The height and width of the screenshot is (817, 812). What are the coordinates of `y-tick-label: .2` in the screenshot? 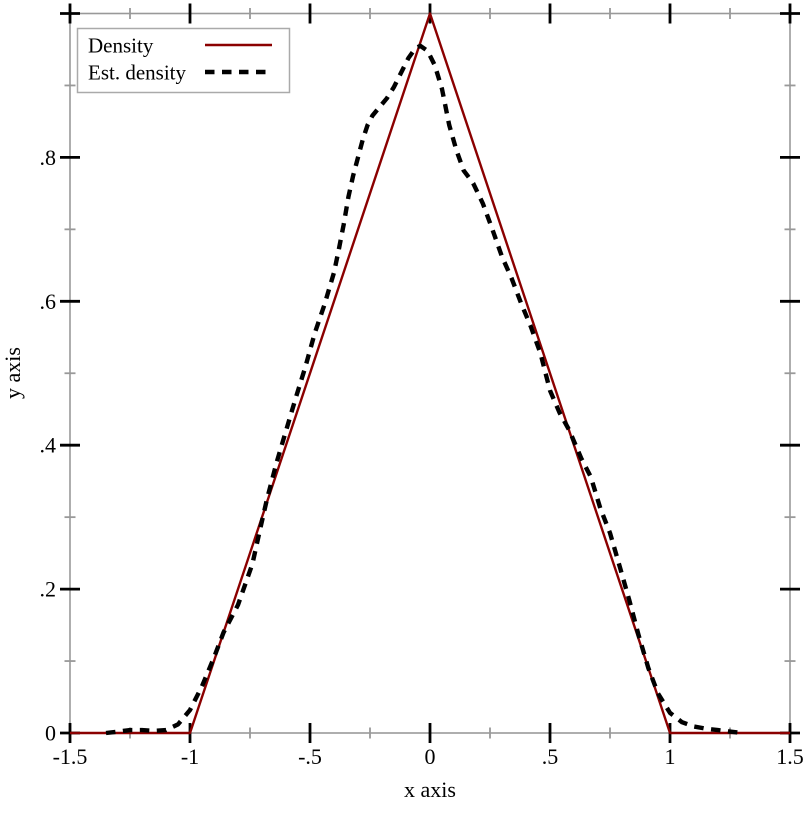 It's located at (48, 589).